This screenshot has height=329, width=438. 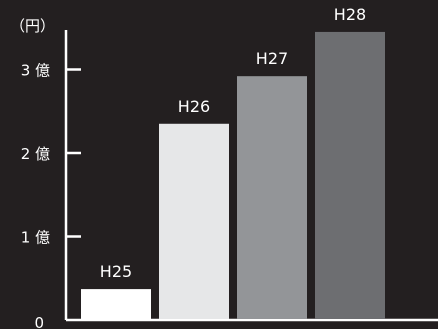 What do you see at coordinates (39, 321) in the screenshot?
I see `y-tick-label: 0` at bounding box center [39, 321].